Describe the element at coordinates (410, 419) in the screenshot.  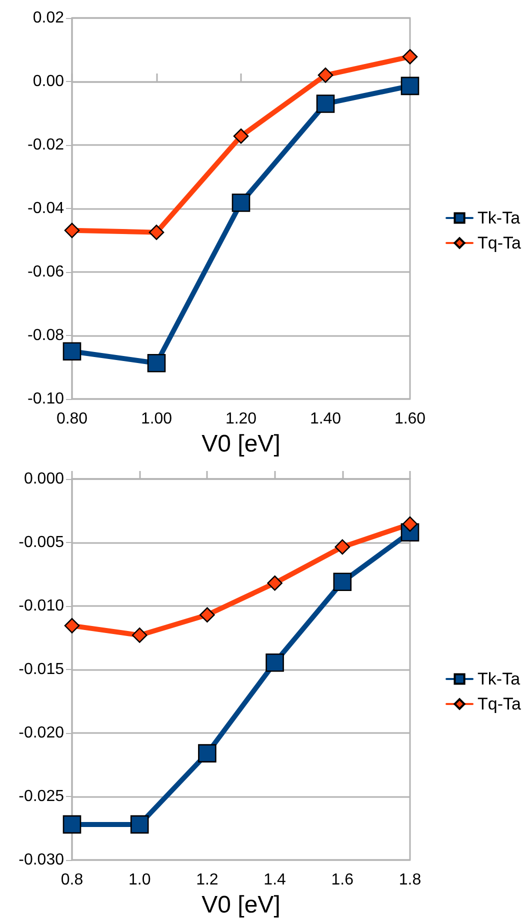
I see `x-tick-label: 1.60` at that location.